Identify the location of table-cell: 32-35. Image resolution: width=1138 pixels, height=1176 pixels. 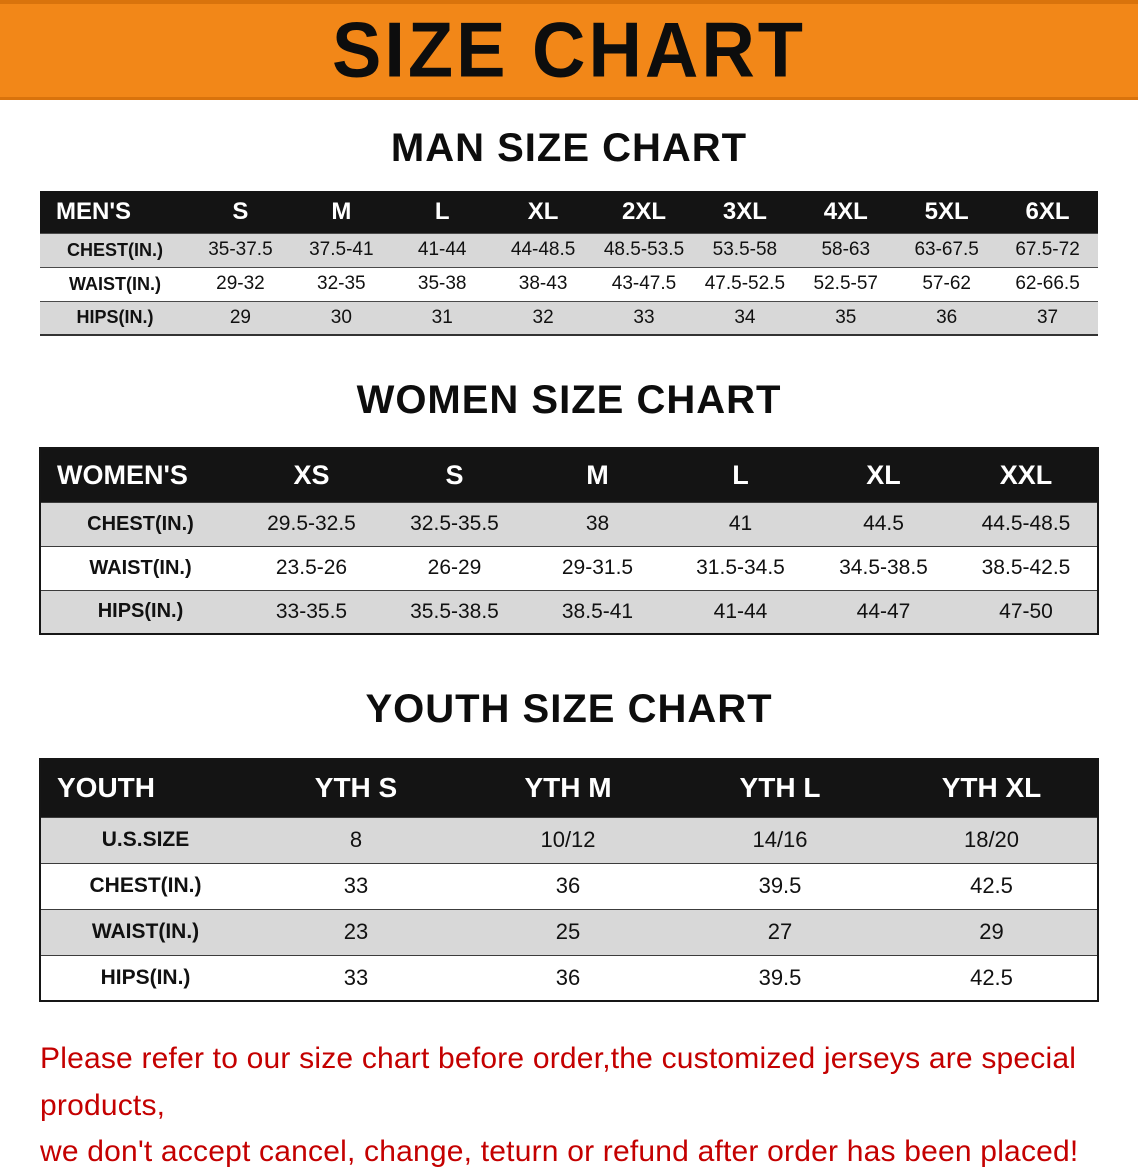
(341, 283).